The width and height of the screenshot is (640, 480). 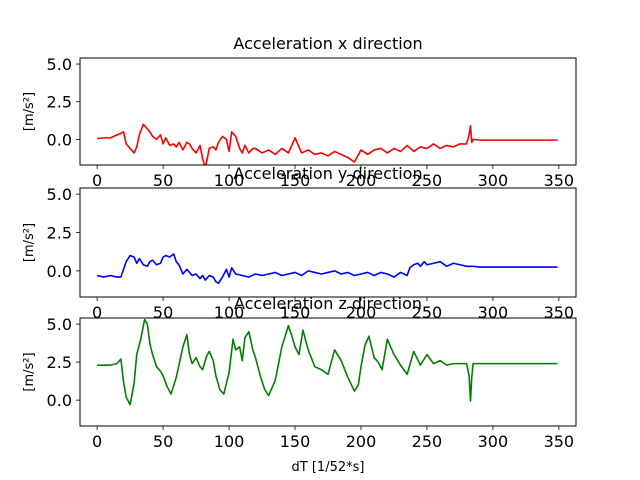 What do you see at coordinates (328, 303) in the screenshot?
I see `chart-title: Acceleration z direction` at bounding box center [328, 303].